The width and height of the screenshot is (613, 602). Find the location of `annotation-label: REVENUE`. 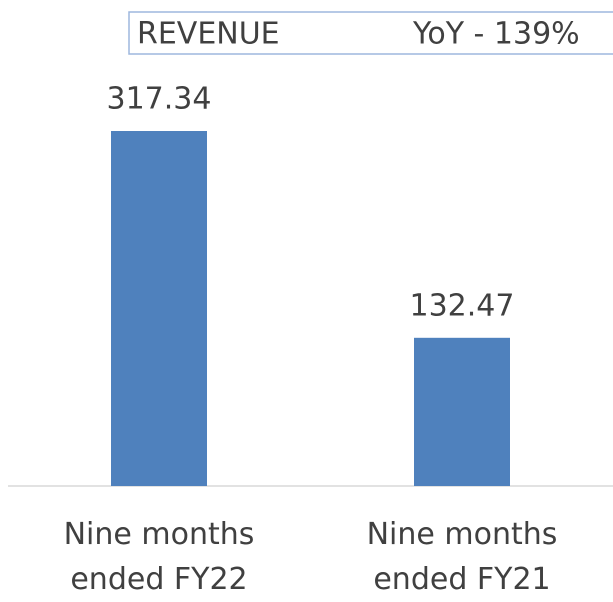

annotation-label: REVENUE is located at coordinates (208, 34).